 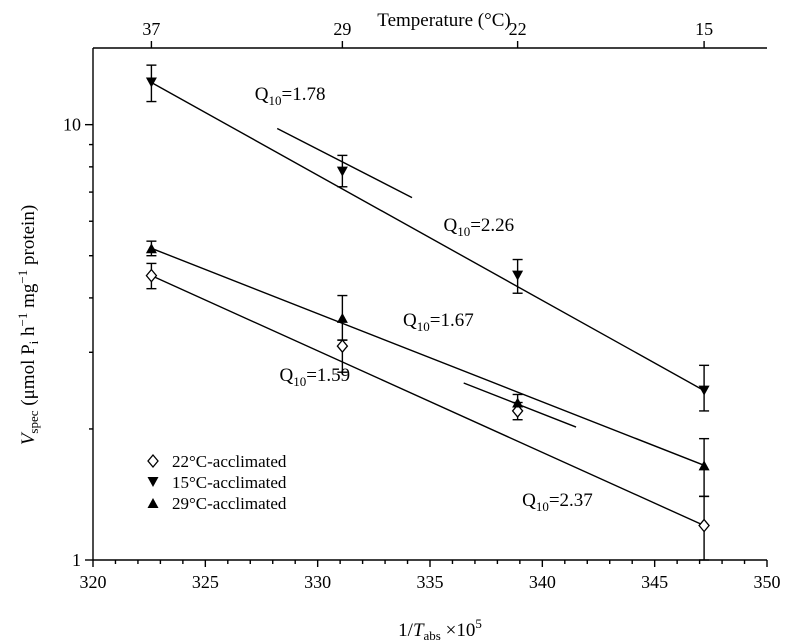 What do you see at coordinates (542, 582) in the screenshot?
I see `x-tick-label: 340` at bounding box center [542, 582].